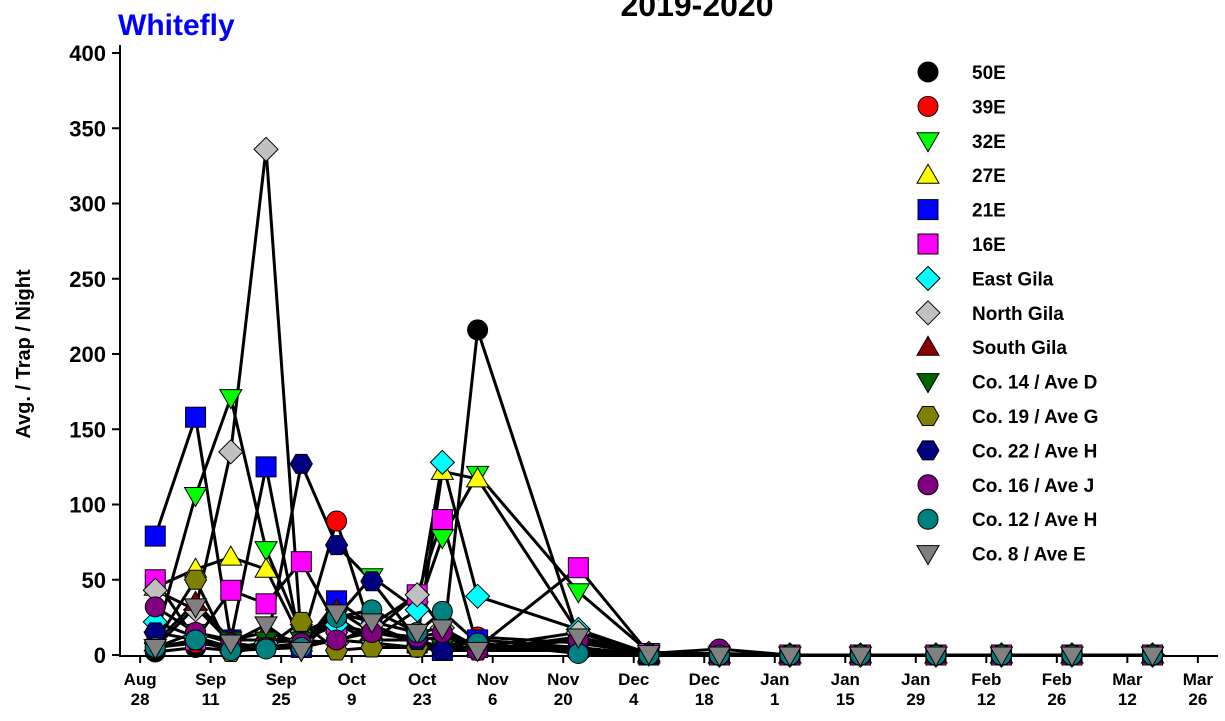 The image size is (1225, 721). What do you see at coordinates (100, 655) in the screenshot?
I see `y-tick-label: 0` at bounding box center [100, 655].